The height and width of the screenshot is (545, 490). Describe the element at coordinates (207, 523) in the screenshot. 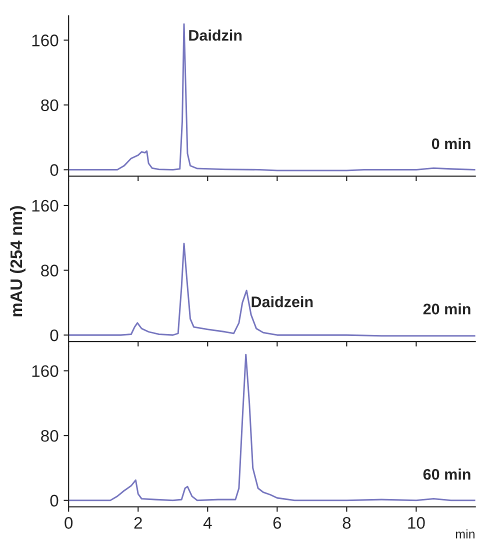

I see `x-tick-label: 4` at that location.